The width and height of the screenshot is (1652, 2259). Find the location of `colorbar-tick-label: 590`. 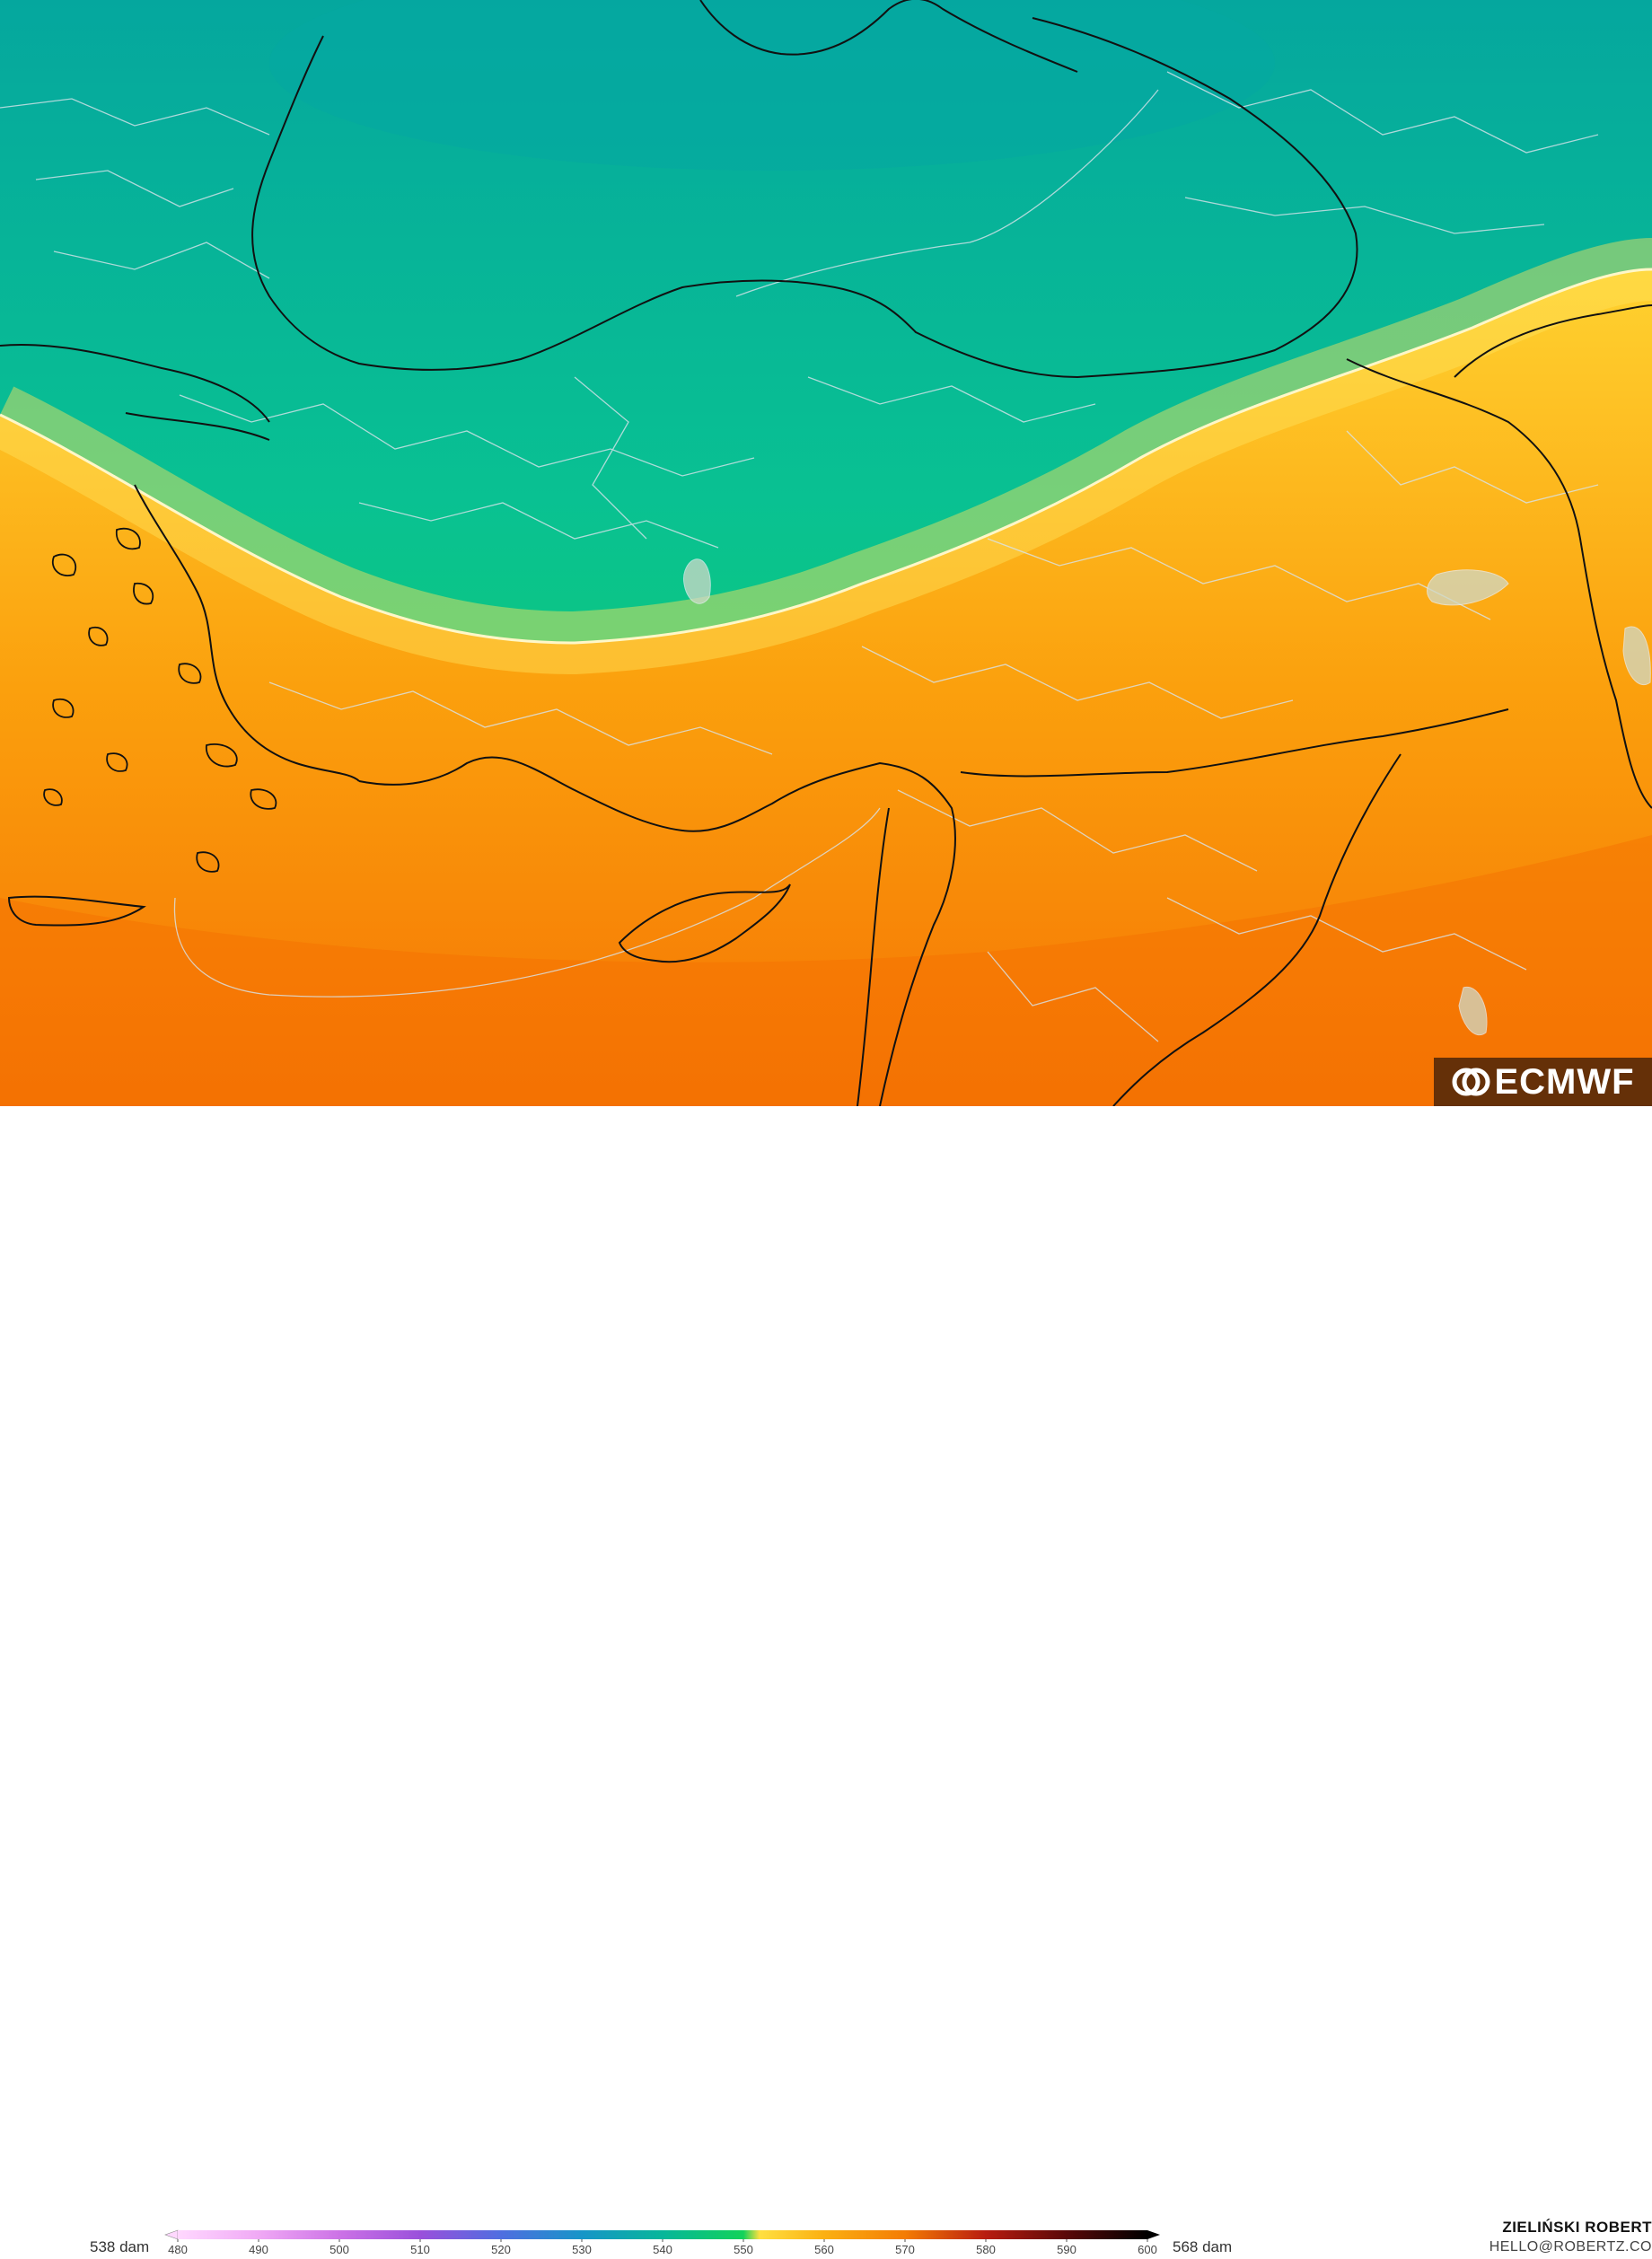

colorbar-tick-label: 590 is located at coordinates (1067, 2249).